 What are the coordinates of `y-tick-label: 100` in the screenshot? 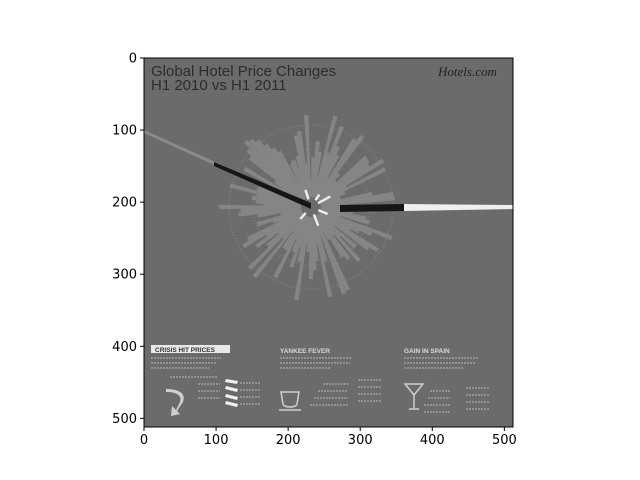 It's located at (124, 131).